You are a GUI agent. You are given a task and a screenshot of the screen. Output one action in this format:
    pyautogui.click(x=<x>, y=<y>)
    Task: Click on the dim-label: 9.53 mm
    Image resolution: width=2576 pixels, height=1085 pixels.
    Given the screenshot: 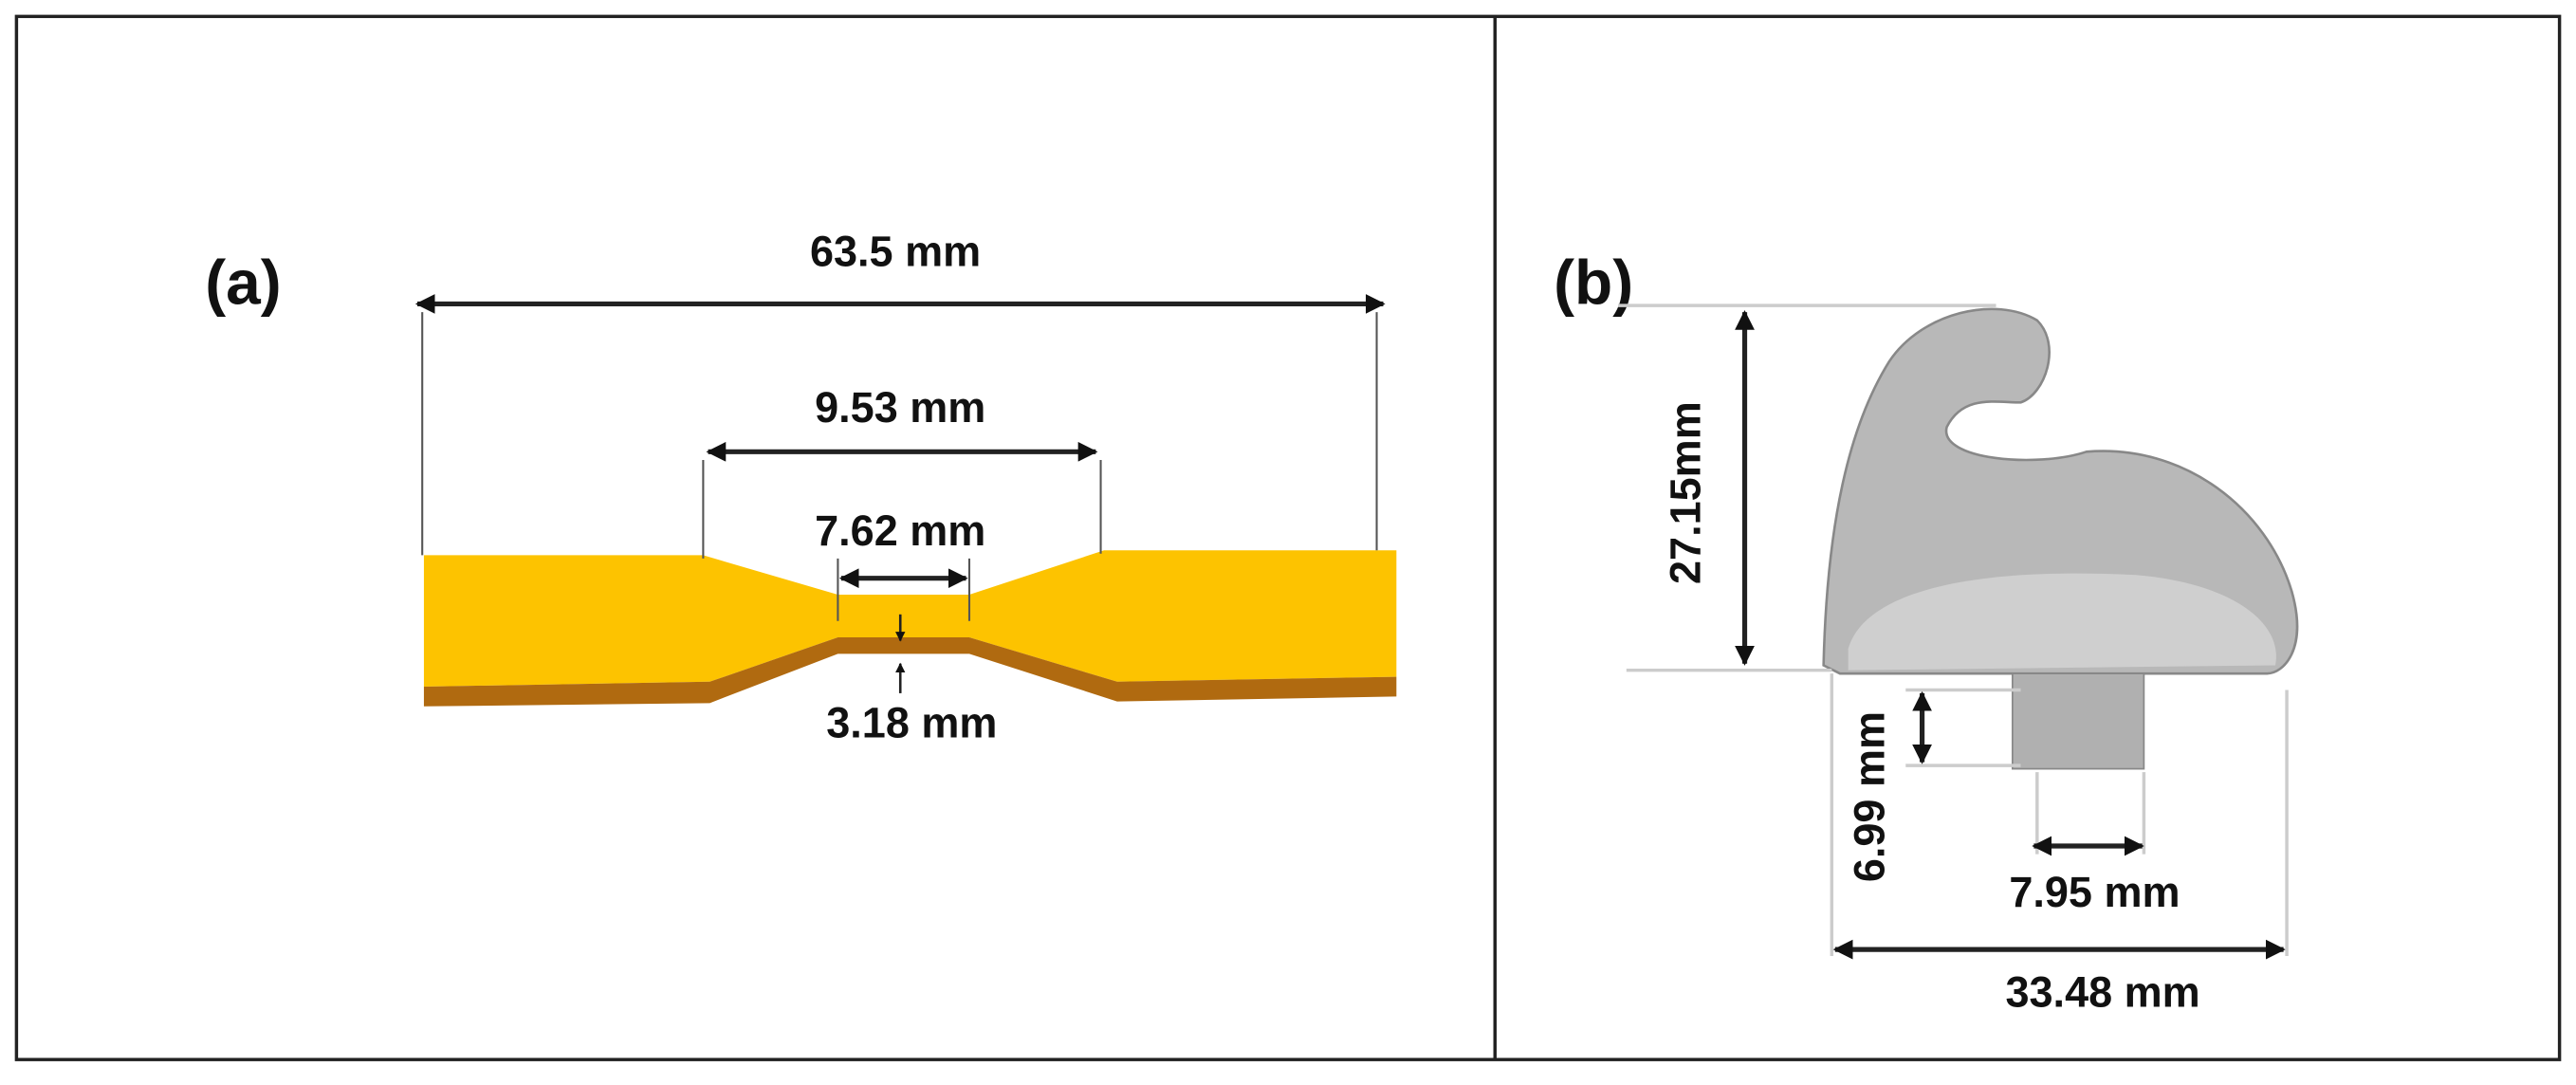 What is the action you would take?
    pyautogui.click(x=900, y=407)
    